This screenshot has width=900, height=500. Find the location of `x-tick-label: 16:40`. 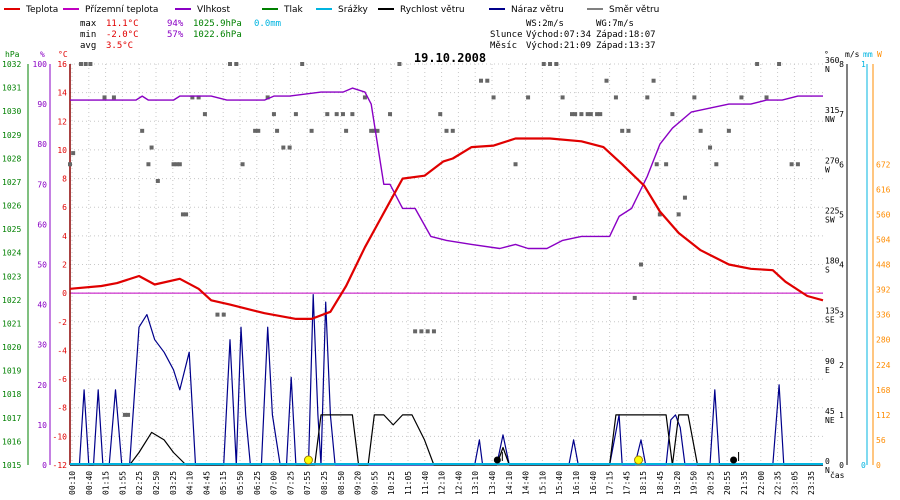

x-tick-label: 16:40 is located at coordinates (593, 483).